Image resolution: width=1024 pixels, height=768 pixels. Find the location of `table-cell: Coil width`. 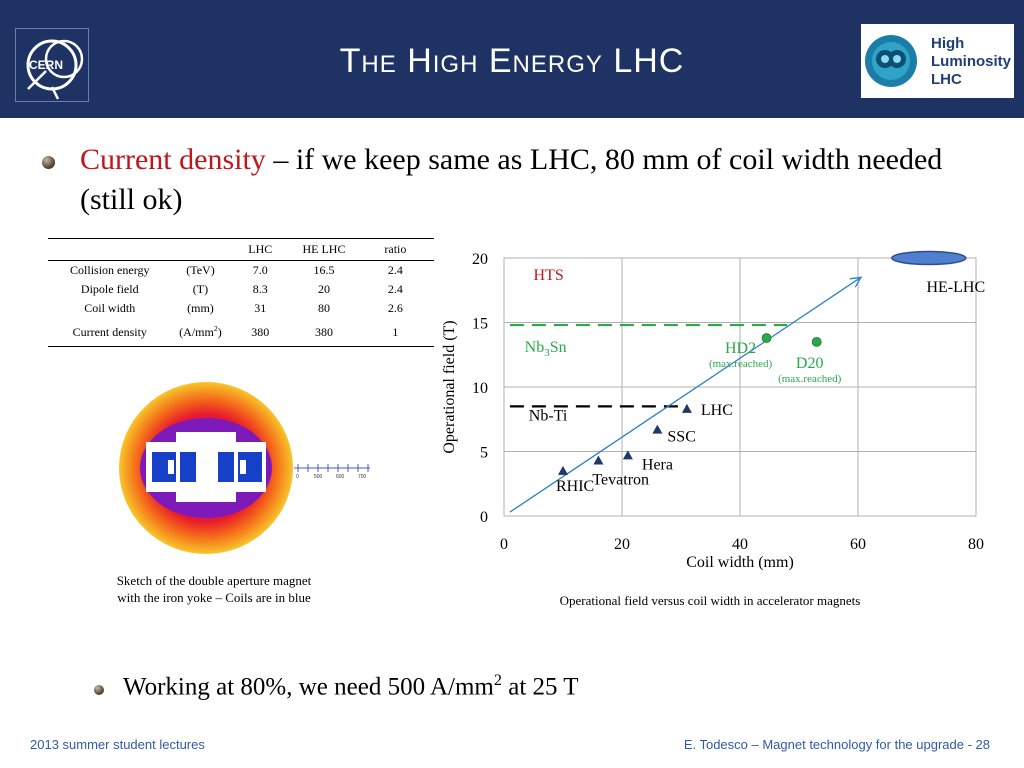

table-cell: Coil width is located at coordinates (110, 308).